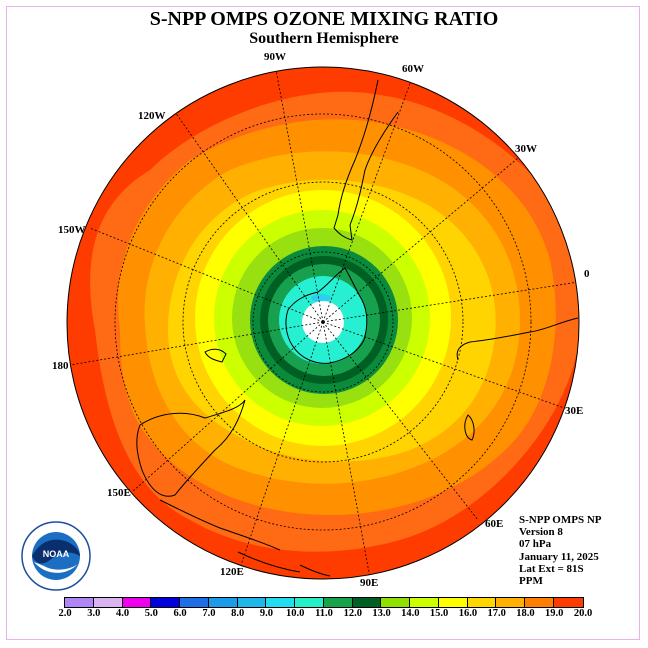  I want to click on lon-label-150e: 150E, so click(119, 493).